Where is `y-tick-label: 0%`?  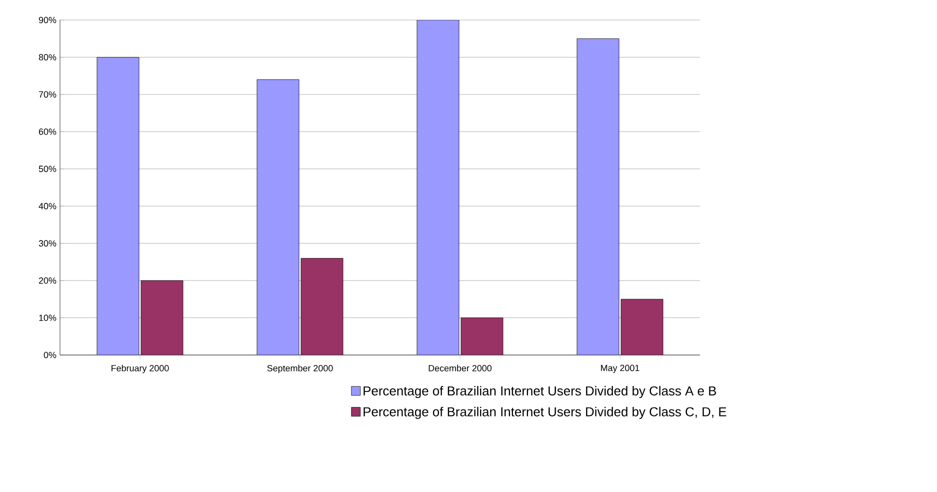
y-tick-label: 0% is located at coordinates (50, 355).